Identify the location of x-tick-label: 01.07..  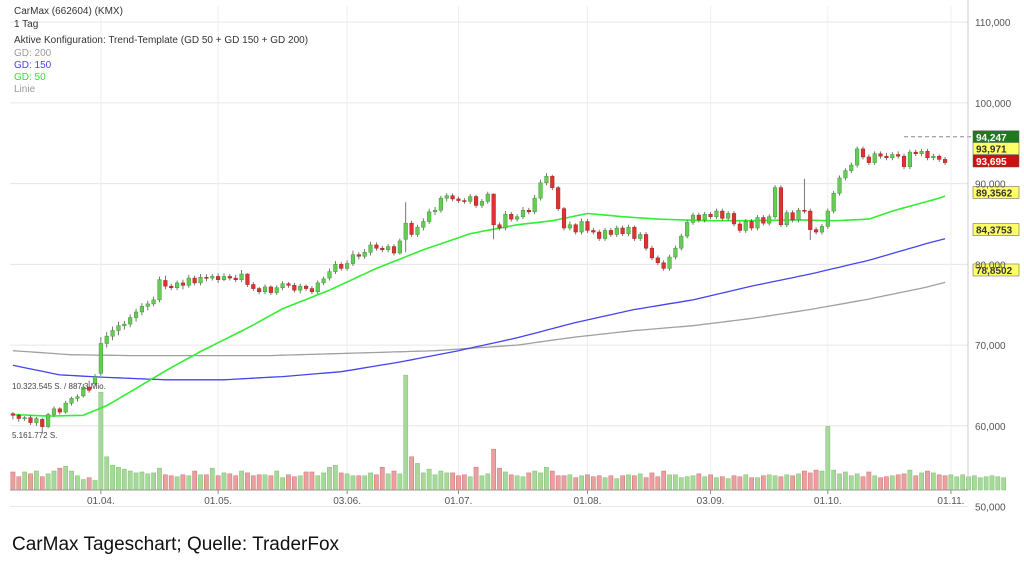
(459, 501).